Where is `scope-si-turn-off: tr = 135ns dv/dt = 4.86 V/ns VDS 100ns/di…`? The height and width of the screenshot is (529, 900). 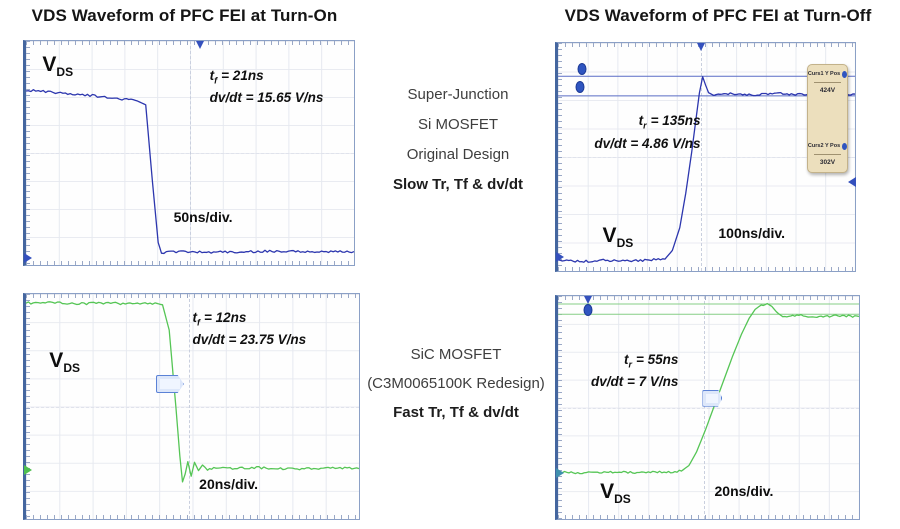 scope-si-turn-off: tr = 135ns dv/dt = 4.86 V/ns VDS 100ns/di… is located at coordinates (705, 157).